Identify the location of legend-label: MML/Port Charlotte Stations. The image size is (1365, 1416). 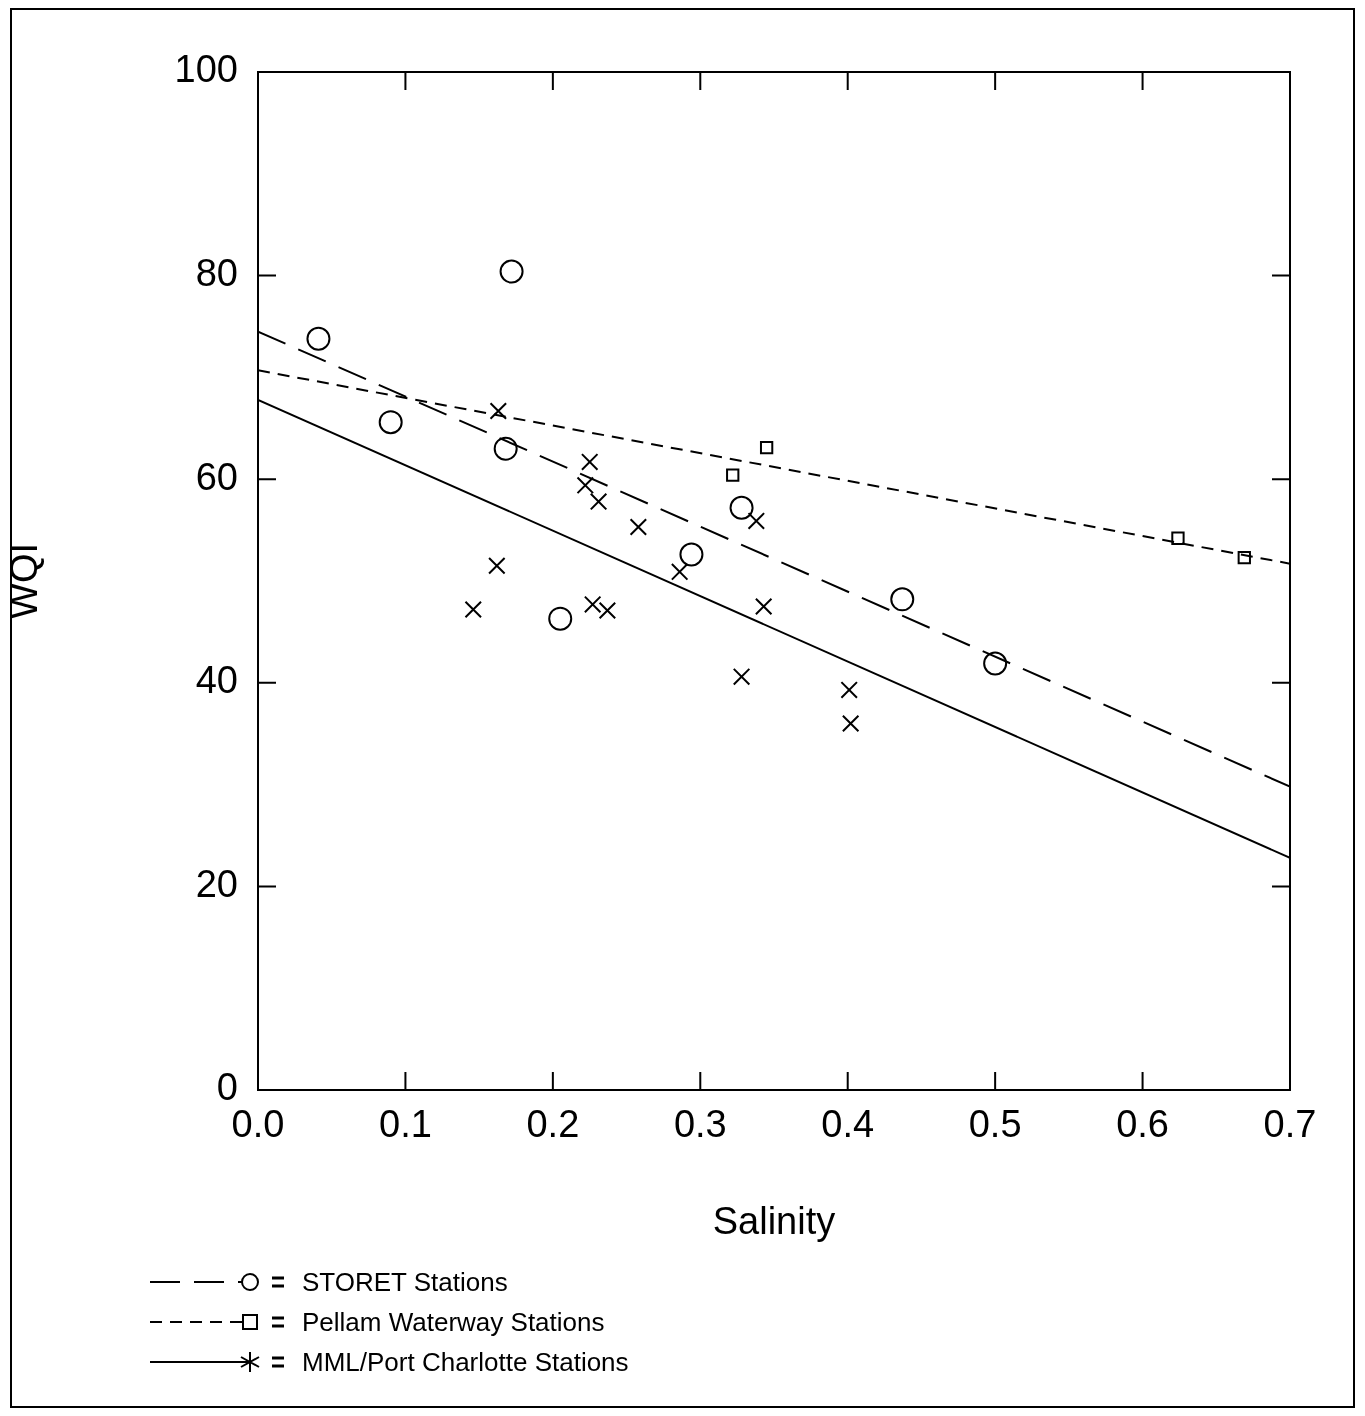
(465, 1362).